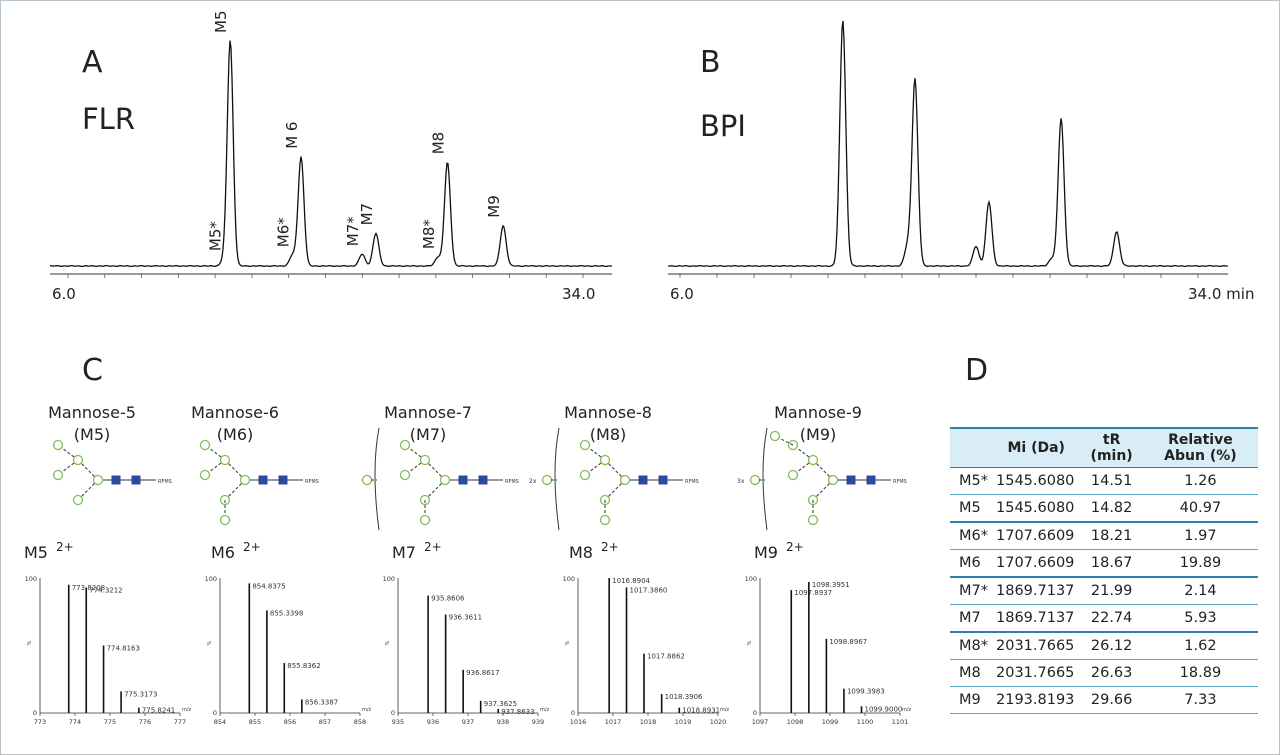 The height and width of the screenshot is (755, 1280). What do you see at coordinates (971, 481) in the screenshot?
I see `cell-glycan: M5*` at bounding box center [971, 481].